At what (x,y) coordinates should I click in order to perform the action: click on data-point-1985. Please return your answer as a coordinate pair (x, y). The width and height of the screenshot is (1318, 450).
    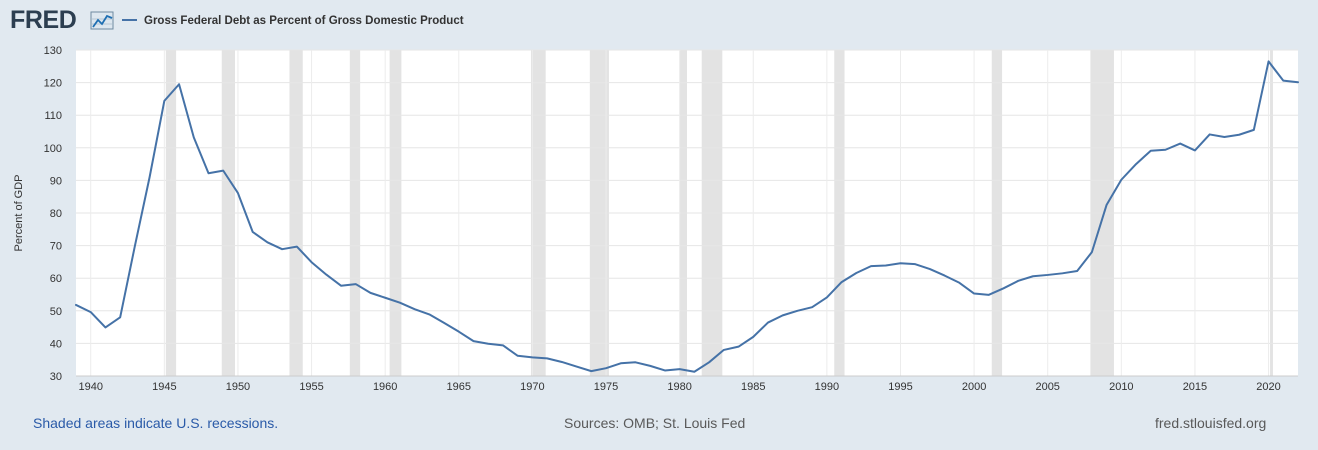
    Looking at the image, I should click on (753, 336).